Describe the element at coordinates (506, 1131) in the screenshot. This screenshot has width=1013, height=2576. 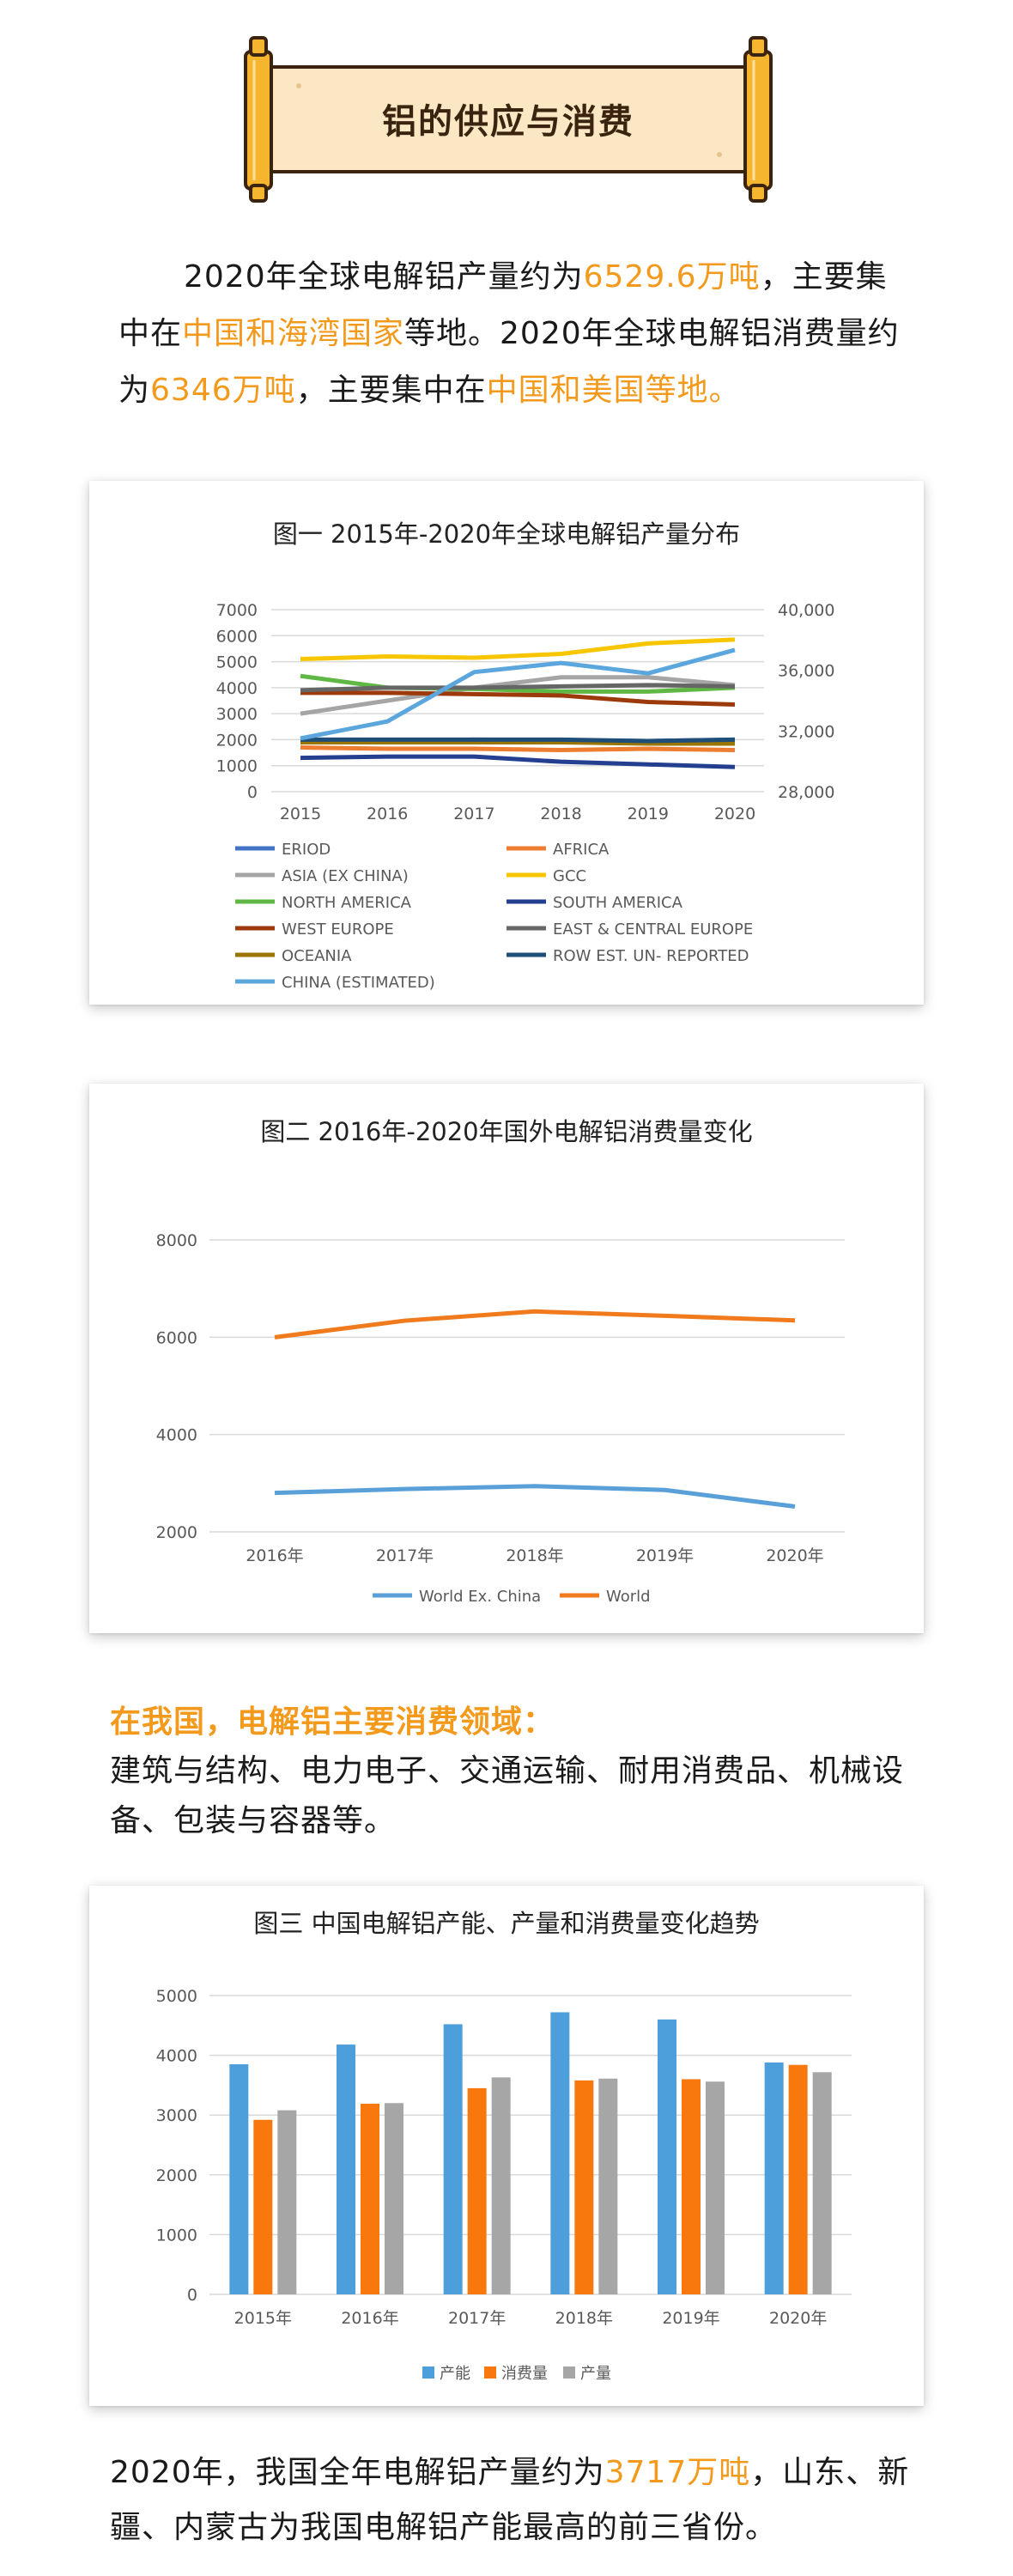
I see `chart2-title: 图二 2016年-2020年国外电解铝消费量变化` at that location.